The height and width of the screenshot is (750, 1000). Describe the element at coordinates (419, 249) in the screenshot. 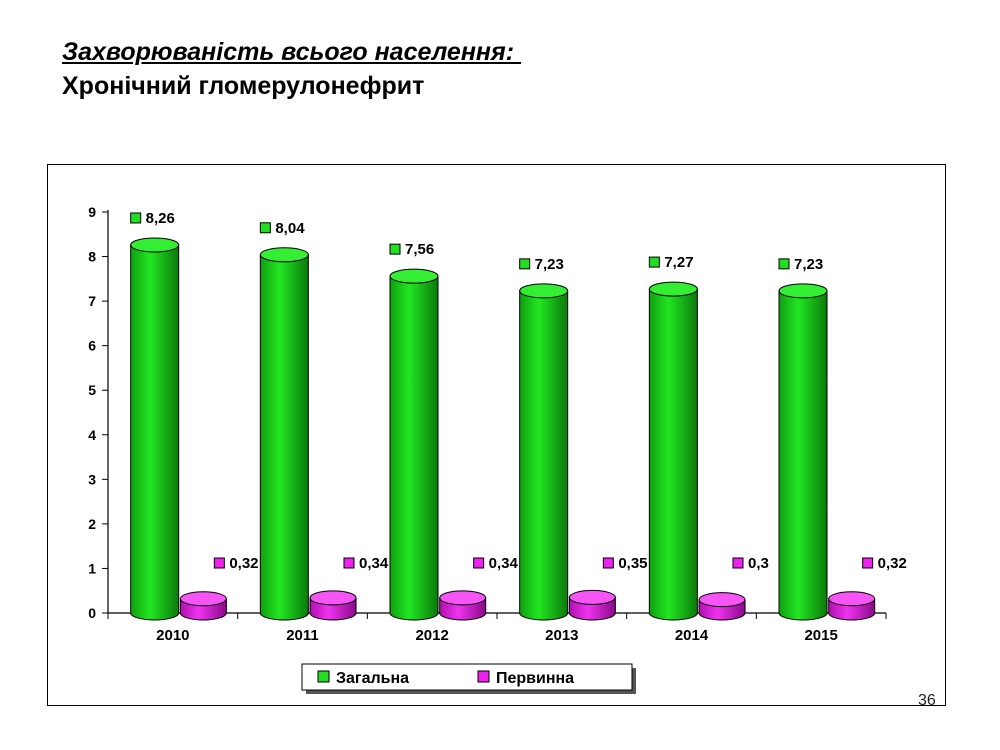

I see `data-label-total: 7,56` at that location.